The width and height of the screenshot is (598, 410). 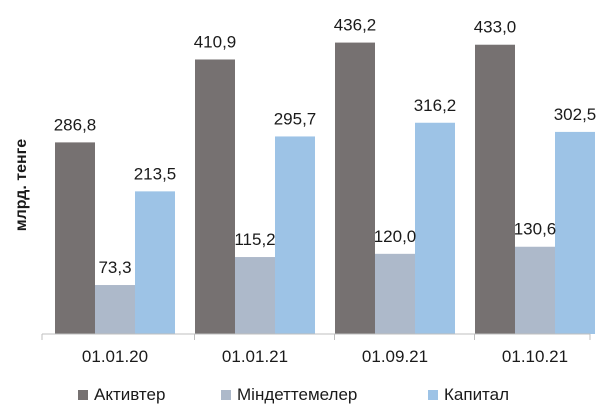 I want to click on x-tick-label: 01.09.21, so click(x=395, y=356).